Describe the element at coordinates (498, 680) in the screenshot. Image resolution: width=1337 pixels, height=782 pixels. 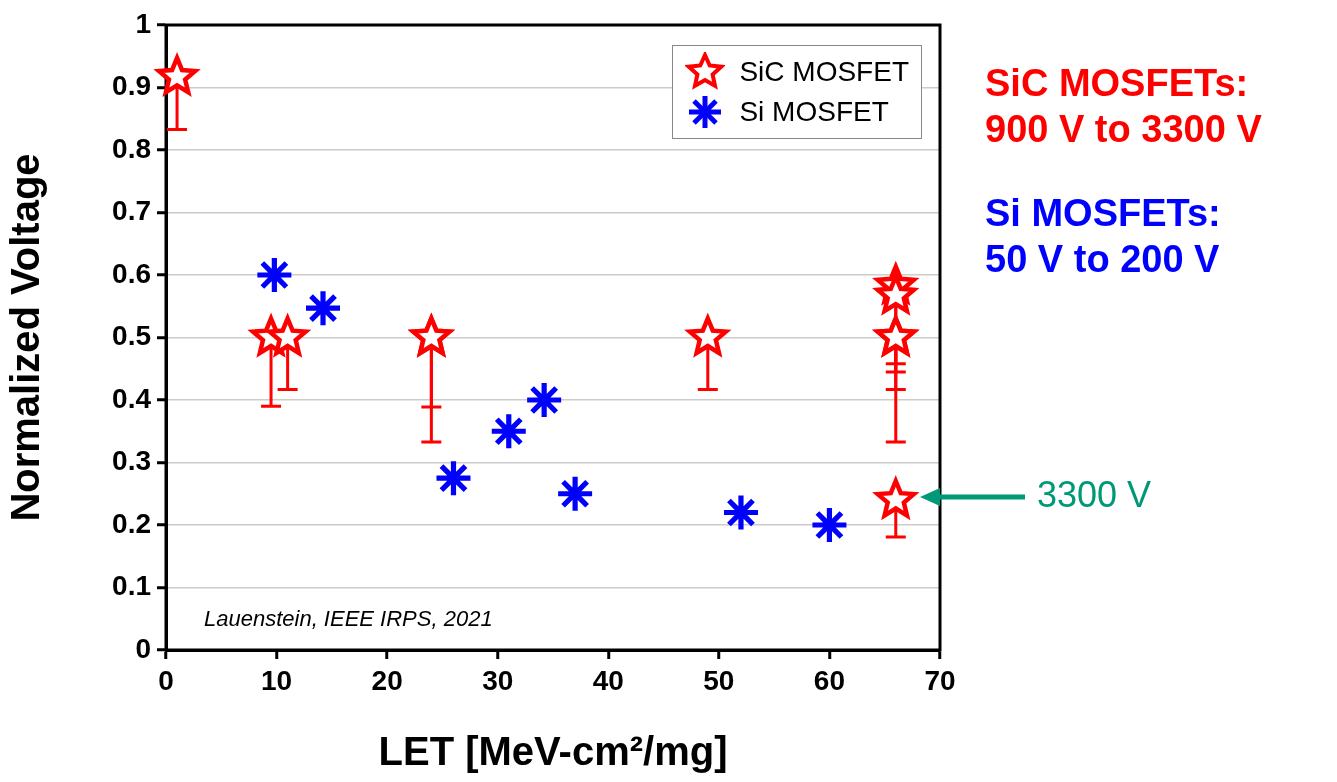
I see `x-tick-label: 30` at that location.